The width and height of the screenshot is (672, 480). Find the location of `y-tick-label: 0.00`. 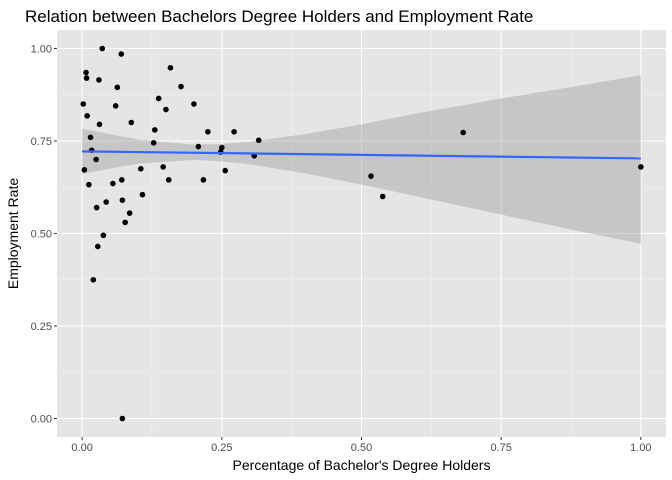

y-tick-label: 0.00 is located at coordinates (41, 420).